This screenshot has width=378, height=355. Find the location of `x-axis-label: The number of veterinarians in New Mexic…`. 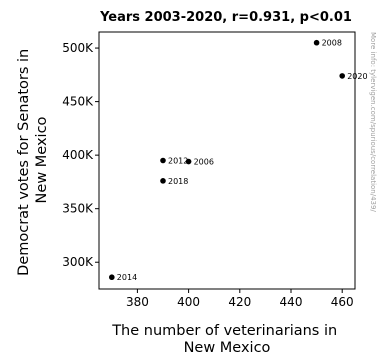

x-axis-label: The number of veterinarians in New Mexic… is located at coordinates (226, 339).